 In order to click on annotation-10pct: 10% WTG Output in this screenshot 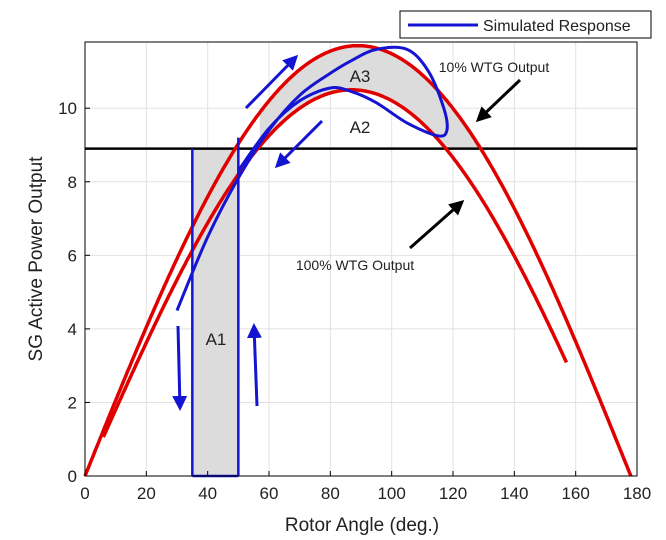, I will do `click(494, 67)`.